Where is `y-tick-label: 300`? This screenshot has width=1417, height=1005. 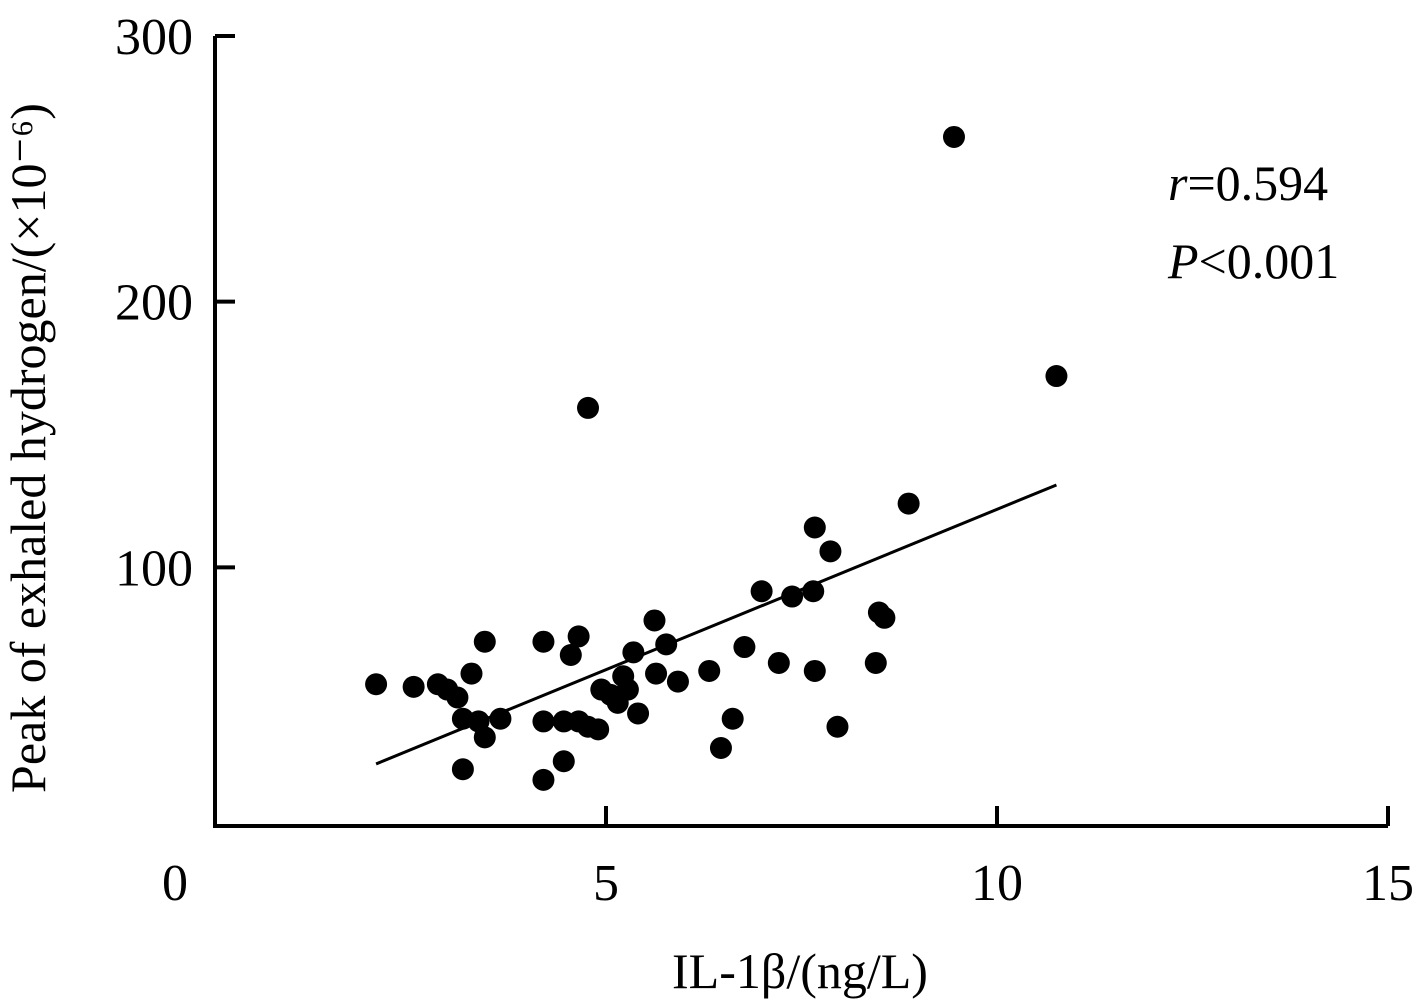
y-tick-label: 300 is located at coordinates (154, 37).